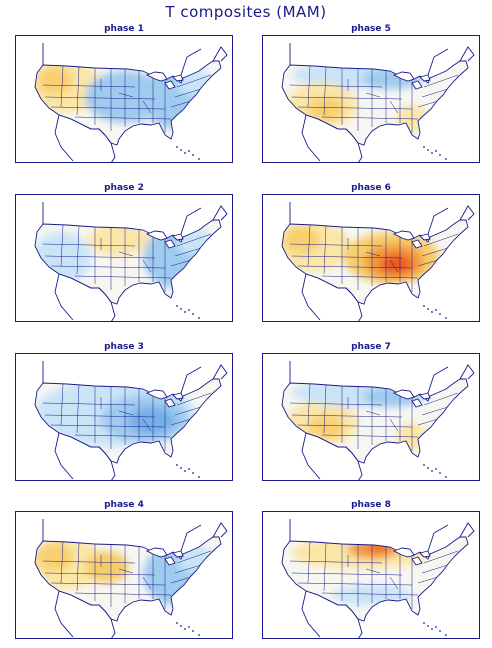 The height and width of the screenshot is (648, 492). What do you see at coordinates (124, 188) in the screenshot?
I see `panel-label: phase 2` at bounding box center [124, 188].